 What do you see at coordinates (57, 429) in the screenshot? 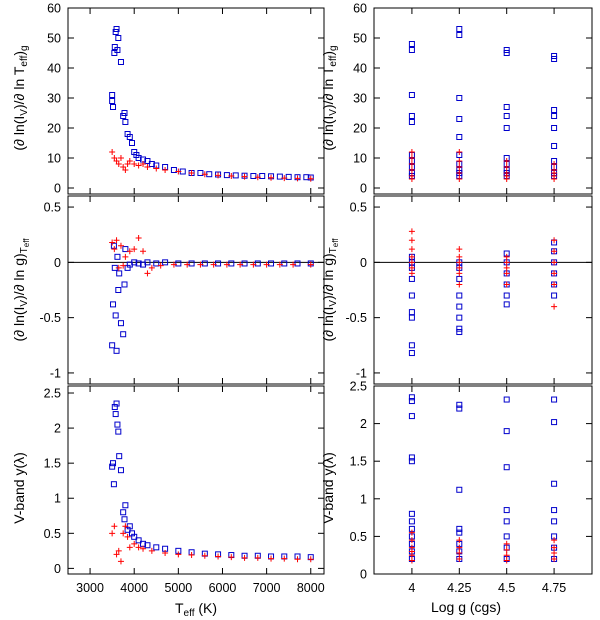
I see `y-tick-label: 2` at bounding box center [57, 429].